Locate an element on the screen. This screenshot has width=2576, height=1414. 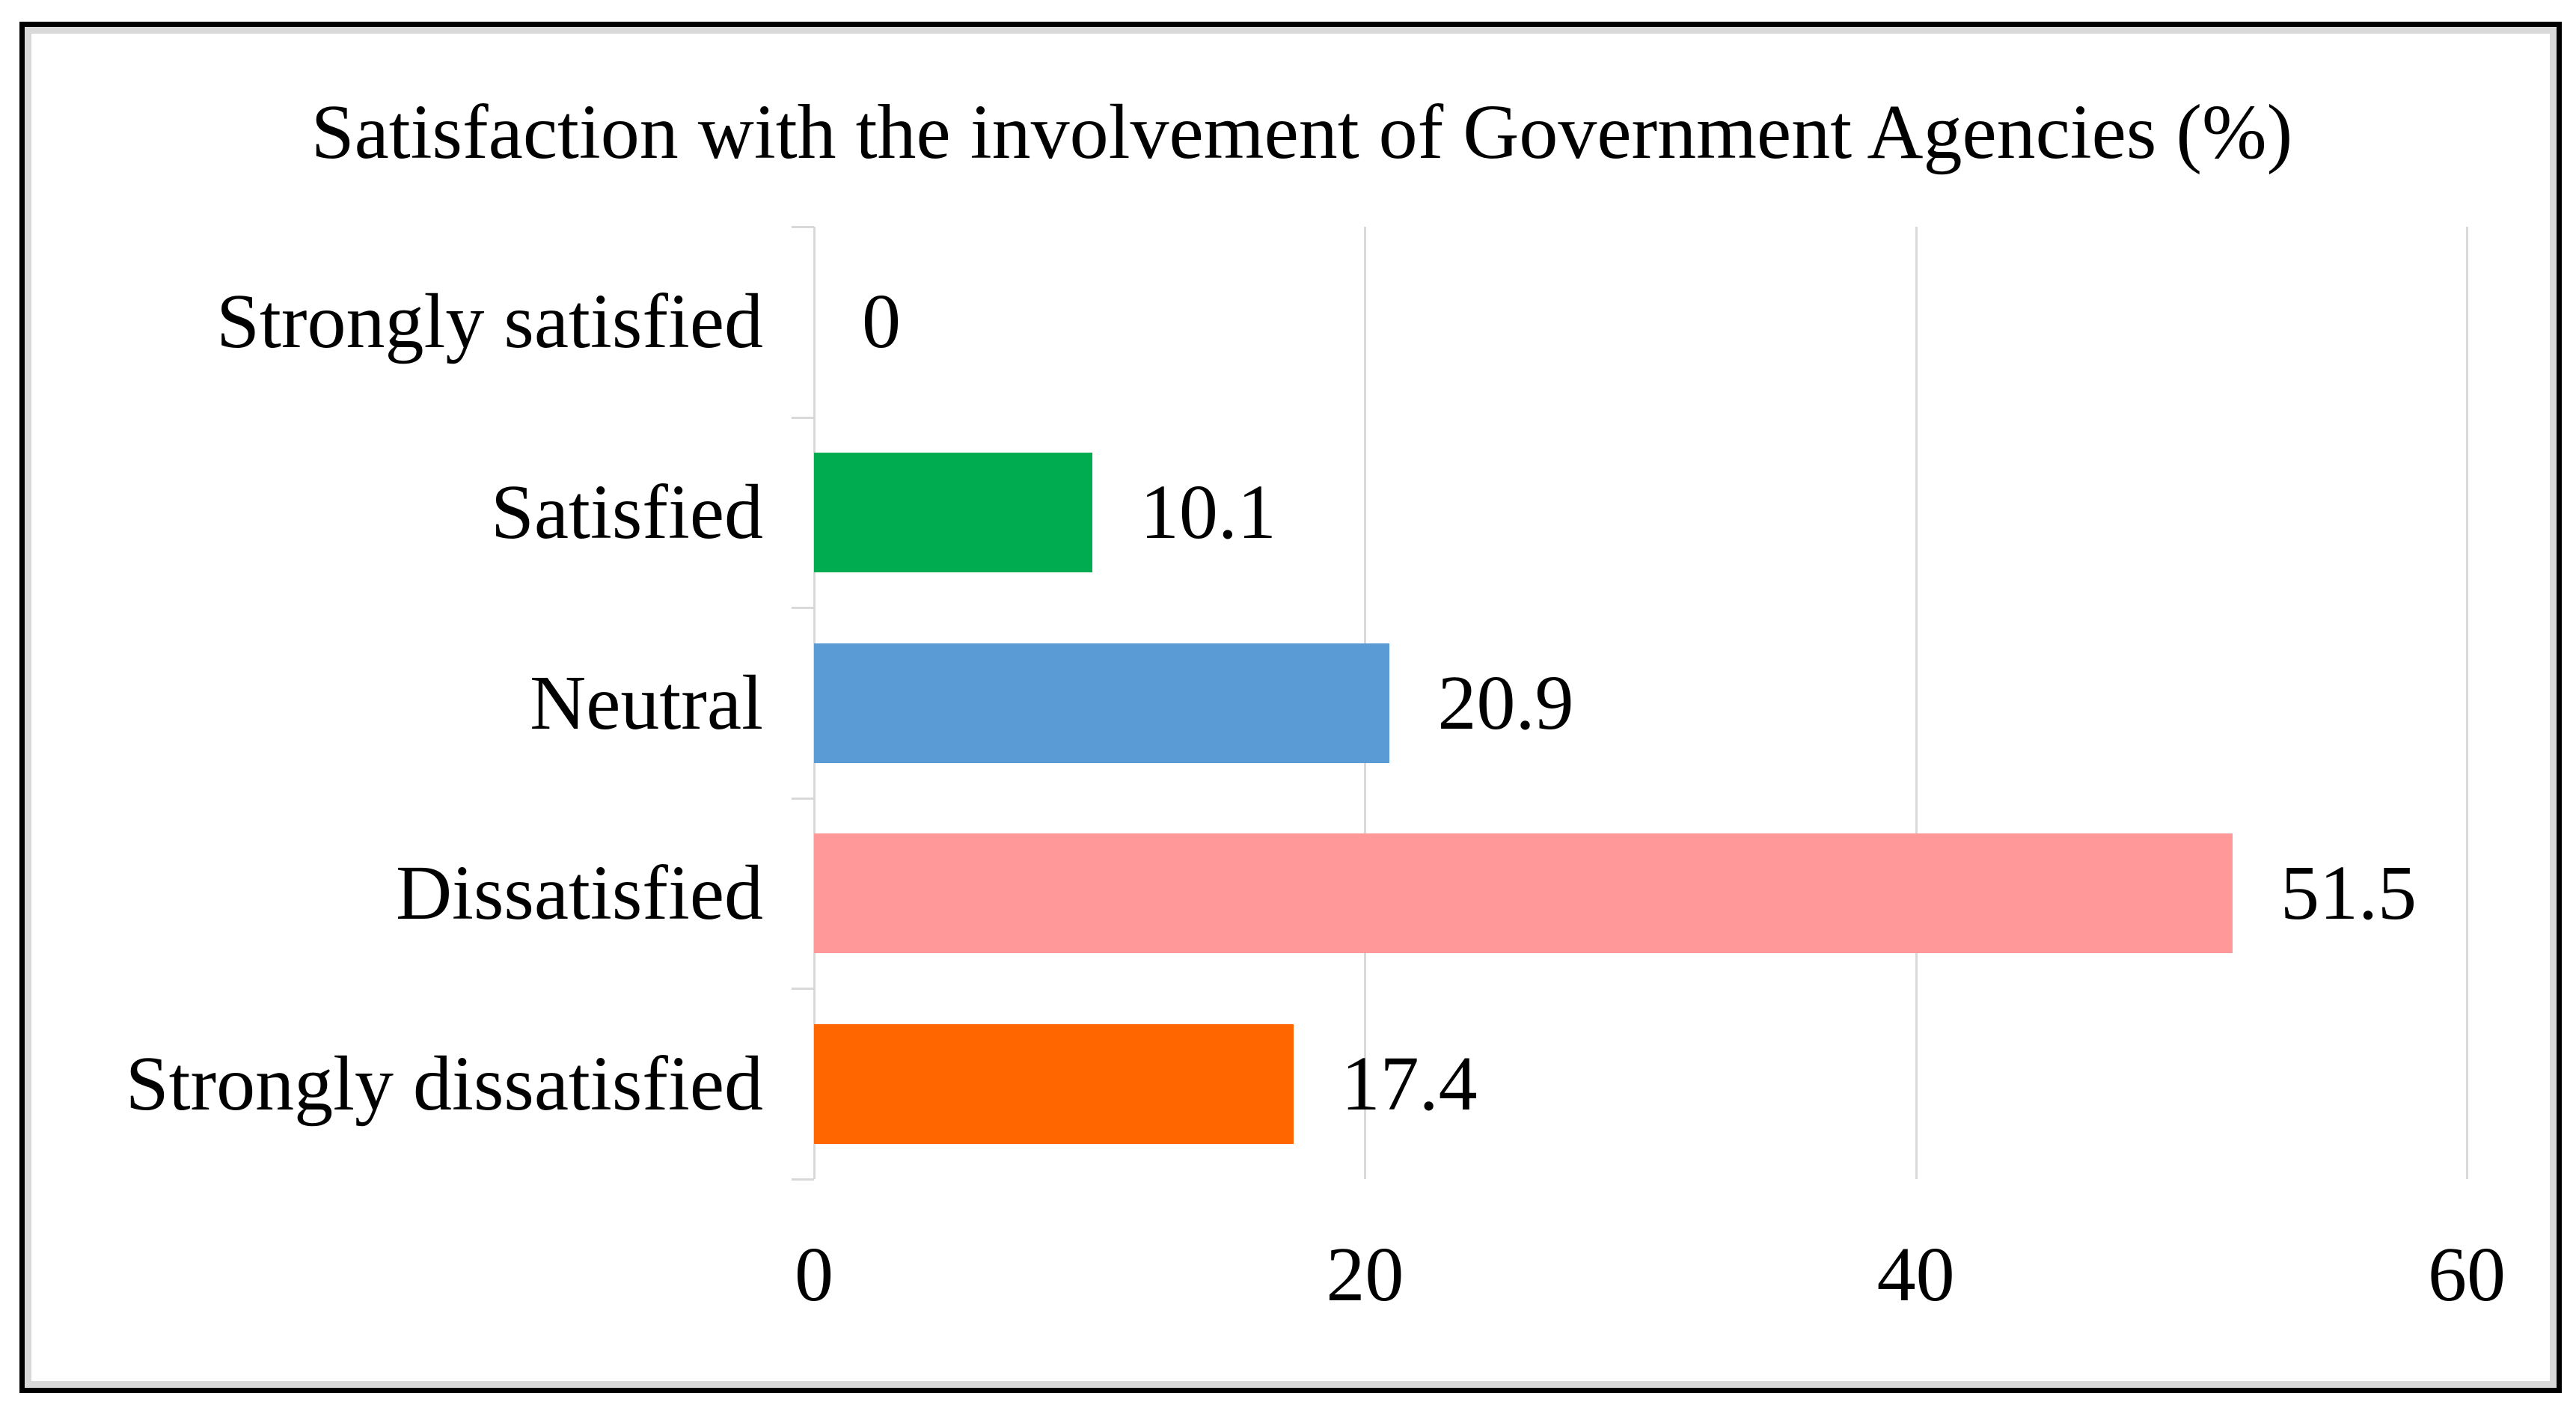
x-axis-tick-label: 20 is located at coordinates (1365, 1274).